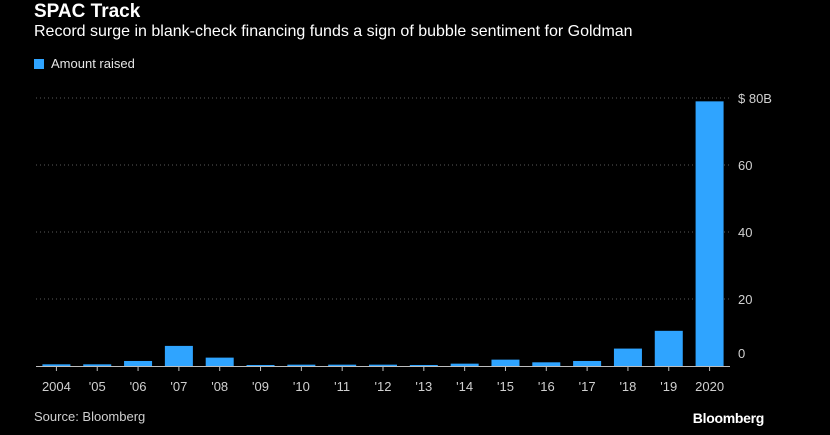  What do you see at coordinates (56, 386) in the screenshot?
I see `x-tick-label: 2004` at bounding box center [56, 386].